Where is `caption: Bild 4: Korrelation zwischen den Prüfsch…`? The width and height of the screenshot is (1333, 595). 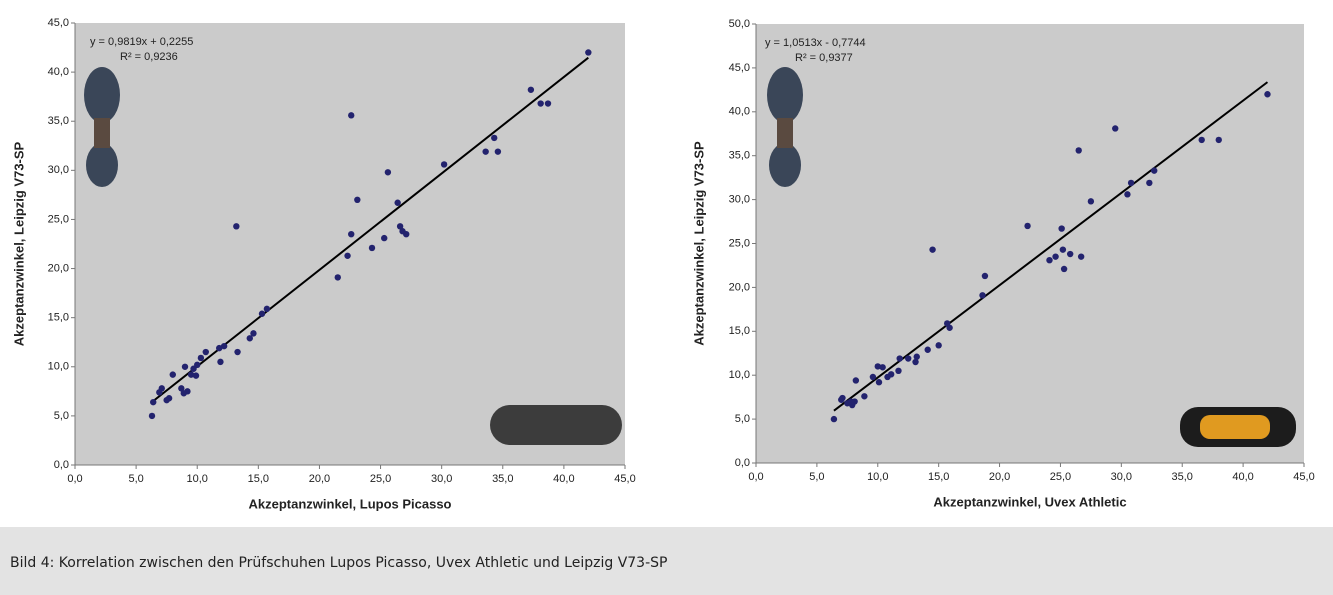 caption: Bild 4: Korrelation zwischen den Prüfsch… is located at coordinates (666, 561).